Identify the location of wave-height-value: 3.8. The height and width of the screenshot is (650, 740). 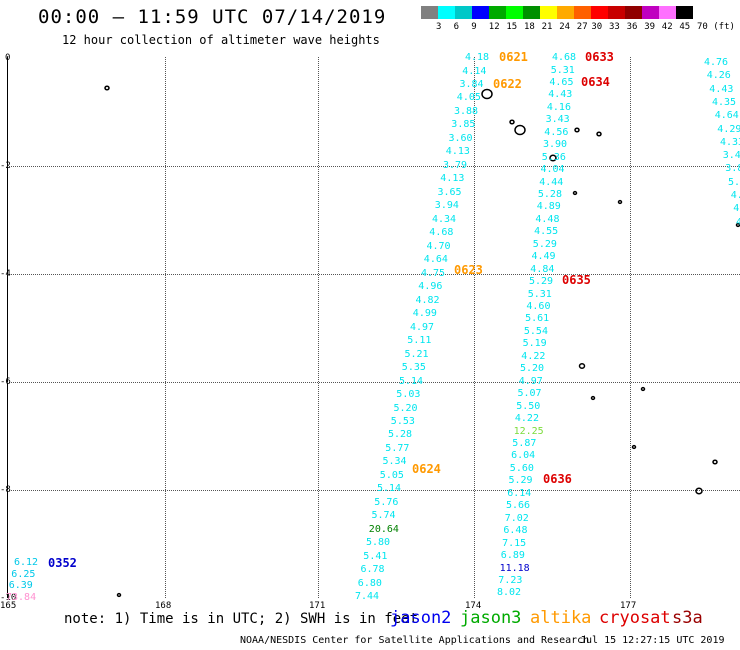
(732, 169).